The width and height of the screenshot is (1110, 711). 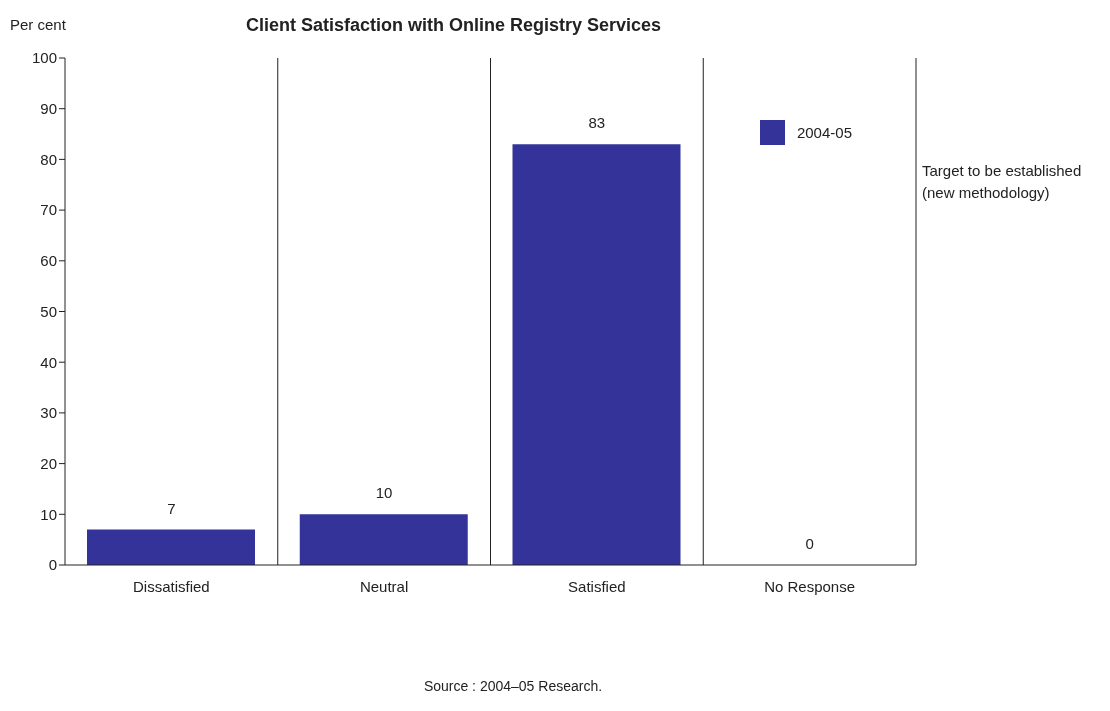 I want to click on x-tick-label: Dissatisfied, so click(x=171, y=586).